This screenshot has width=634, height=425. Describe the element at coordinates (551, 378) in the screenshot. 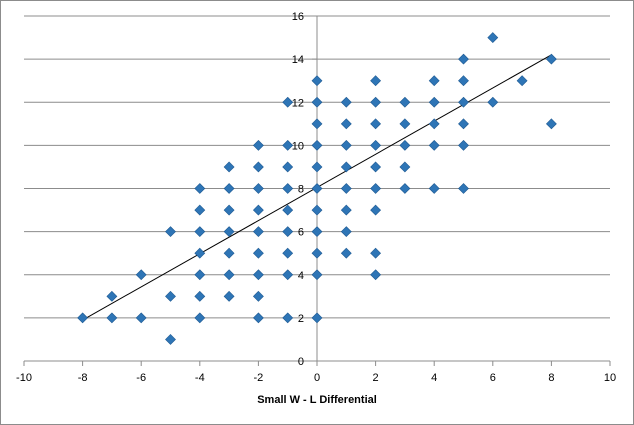

I see `x-tick-label: 8` at that location.